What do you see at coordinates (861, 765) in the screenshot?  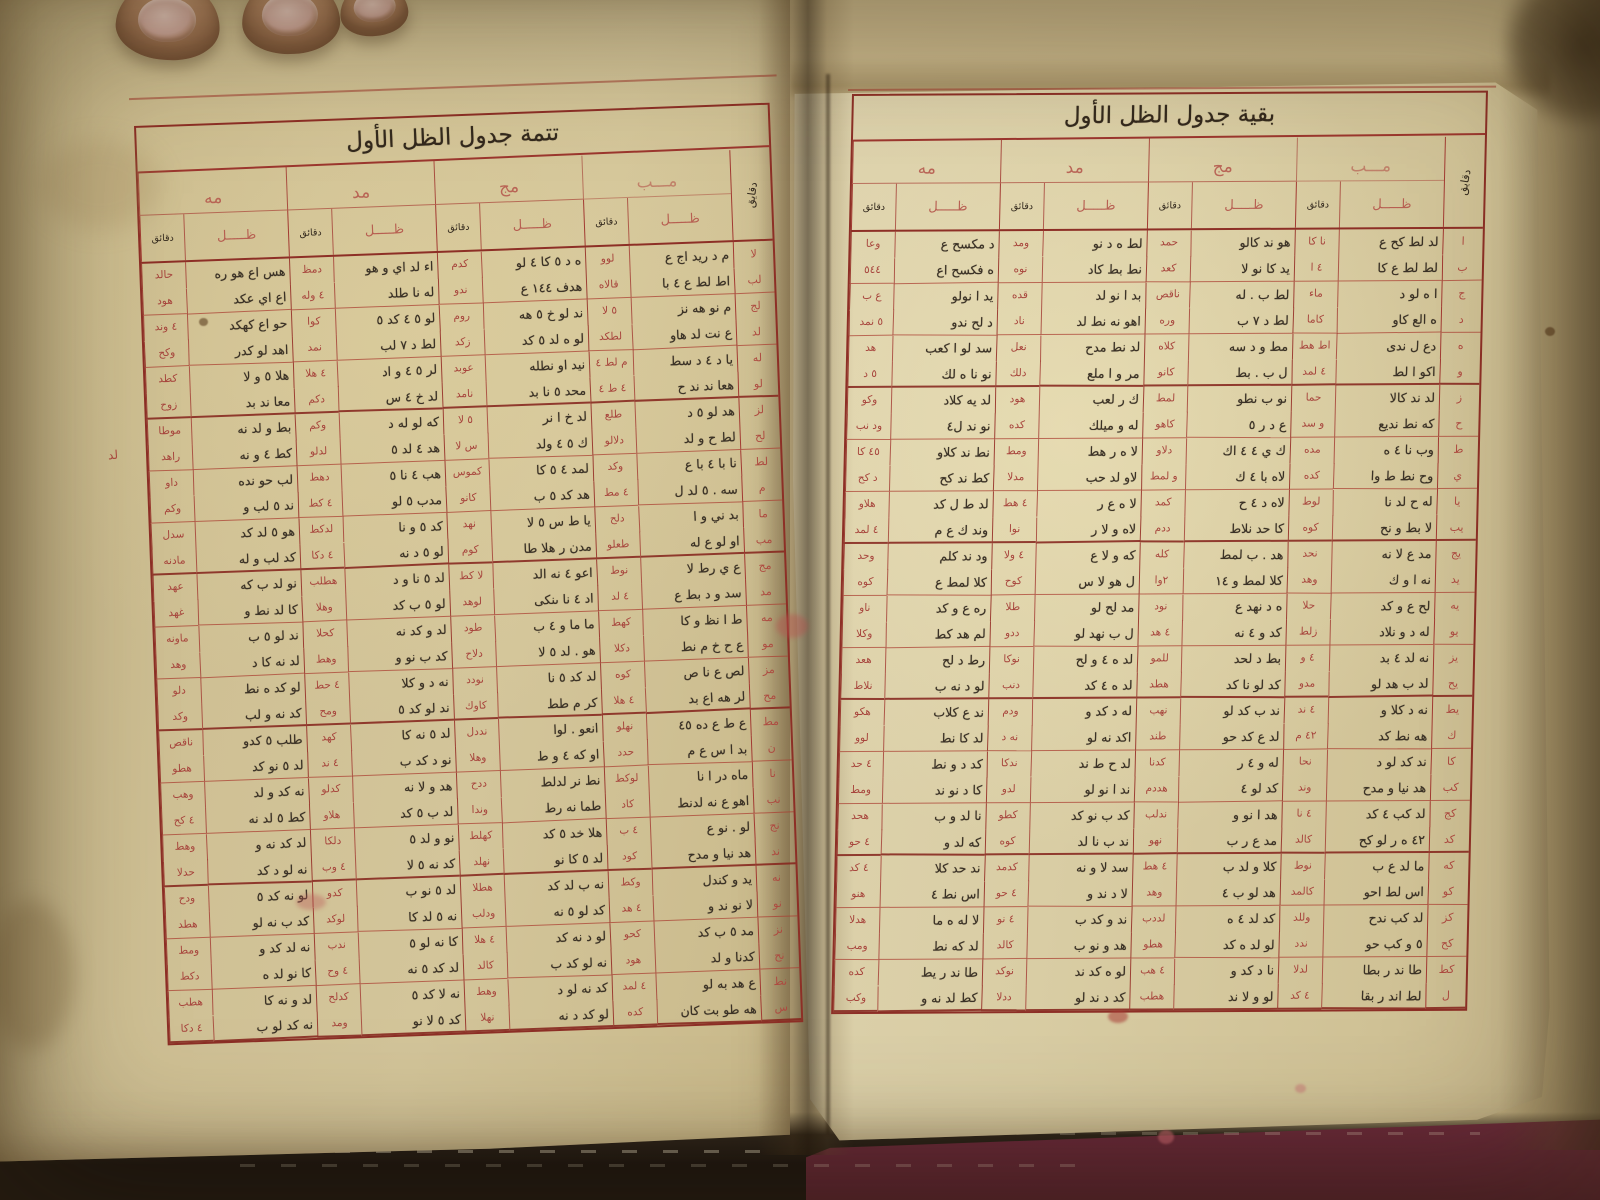 I see `diff-value-cell: ٤ حد` at bounding box center [861, 765].